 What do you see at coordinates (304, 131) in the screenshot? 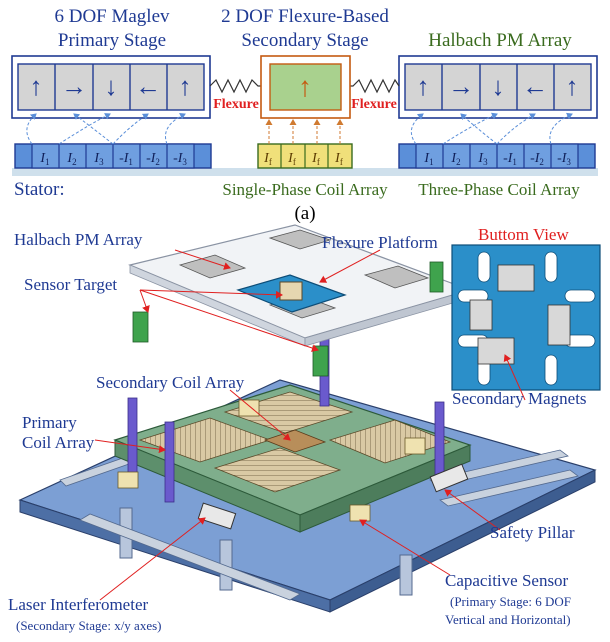
I see `secondary-force-arrows` at bounding box center [304, 131].